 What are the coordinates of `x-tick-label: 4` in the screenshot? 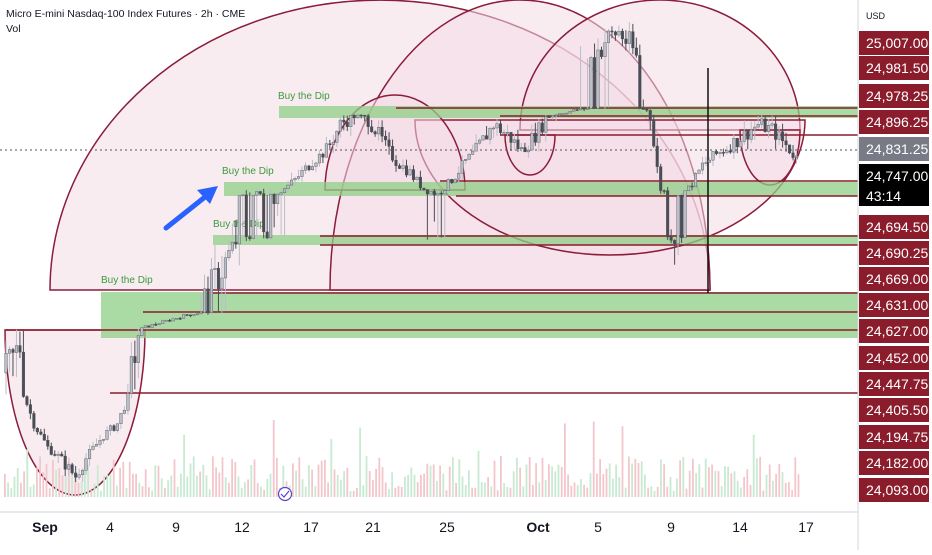 It's located at (110, 527).